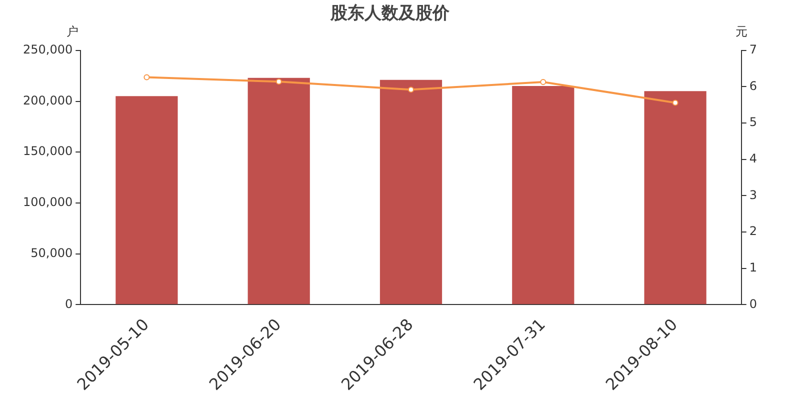 Image resolution: width=800 pixels, height=400 pixels. I want to click on y2-axis-title: 元, so click(741, 31).